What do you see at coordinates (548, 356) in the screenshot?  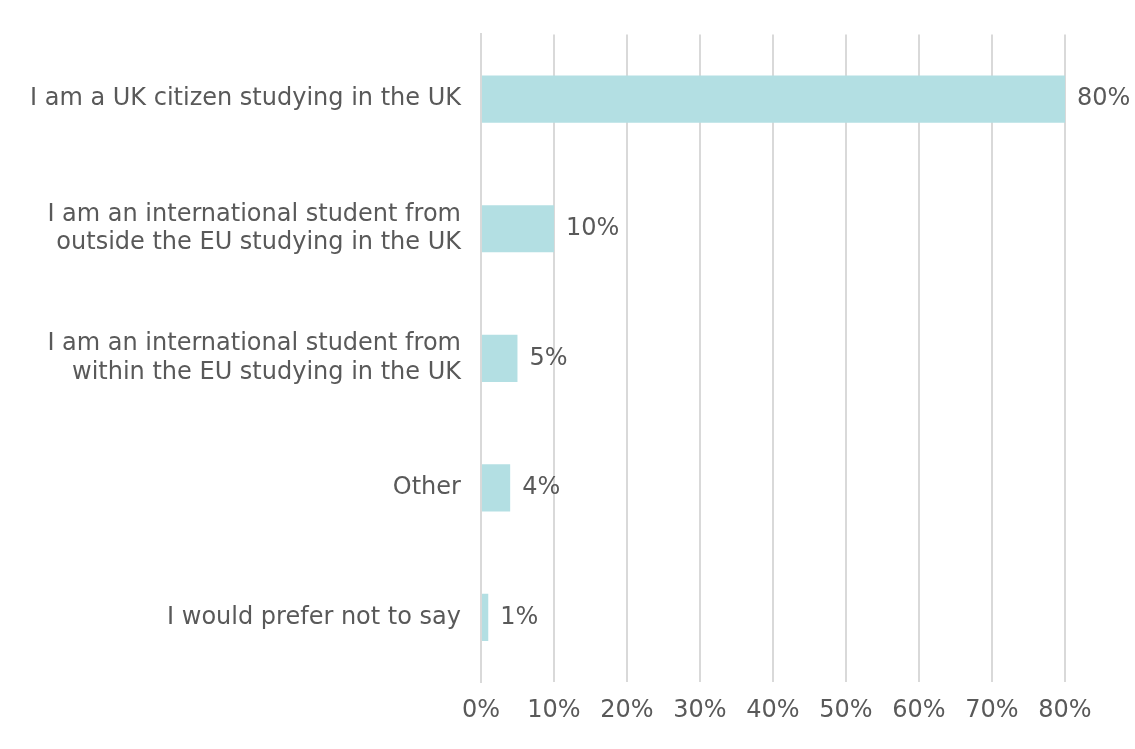 I see `data-label: 5%` at bounding box center [548, 356].